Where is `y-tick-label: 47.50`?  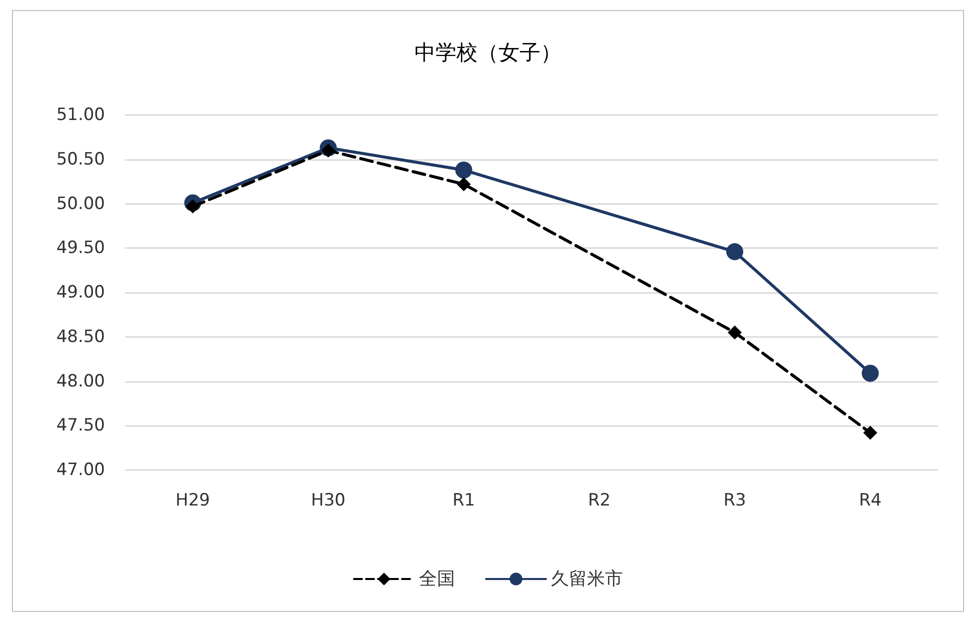
y-tick-label: 47.50 is located at coordinates (80, 426).